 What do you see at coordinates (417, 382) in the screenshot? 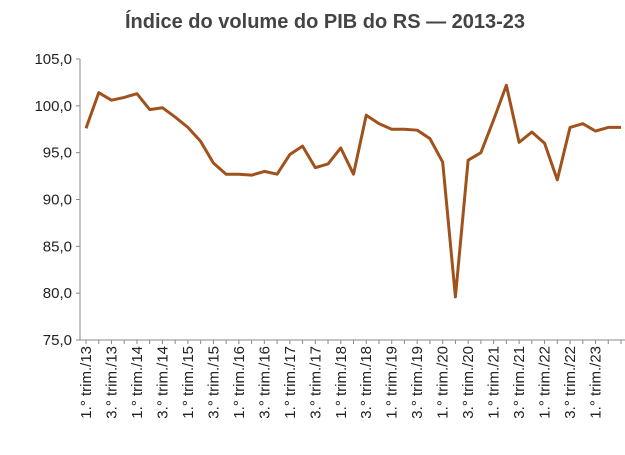
I see `x-tick-label: 3.° trim./19` at bounding box center [417, 382].